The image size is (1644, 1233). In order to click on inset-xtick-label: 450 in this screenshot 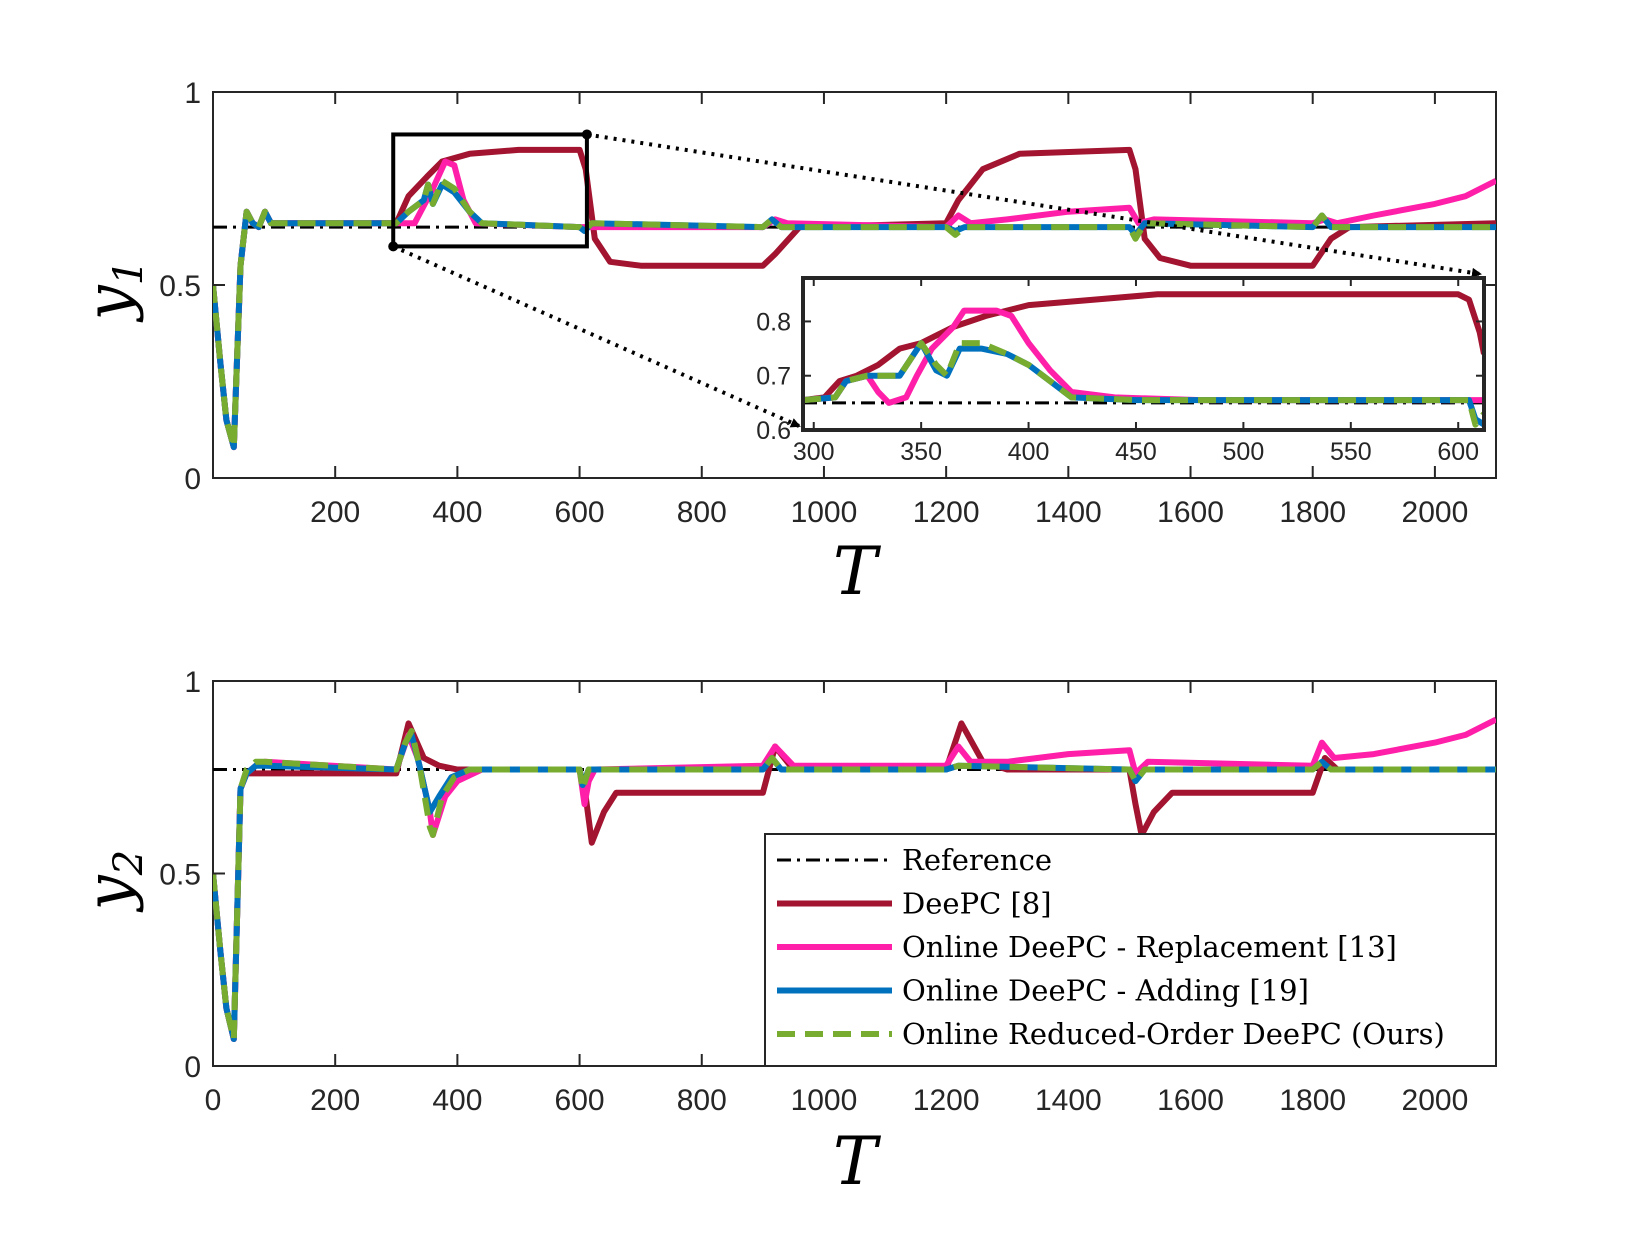, I will do `click(1136, 452)`.